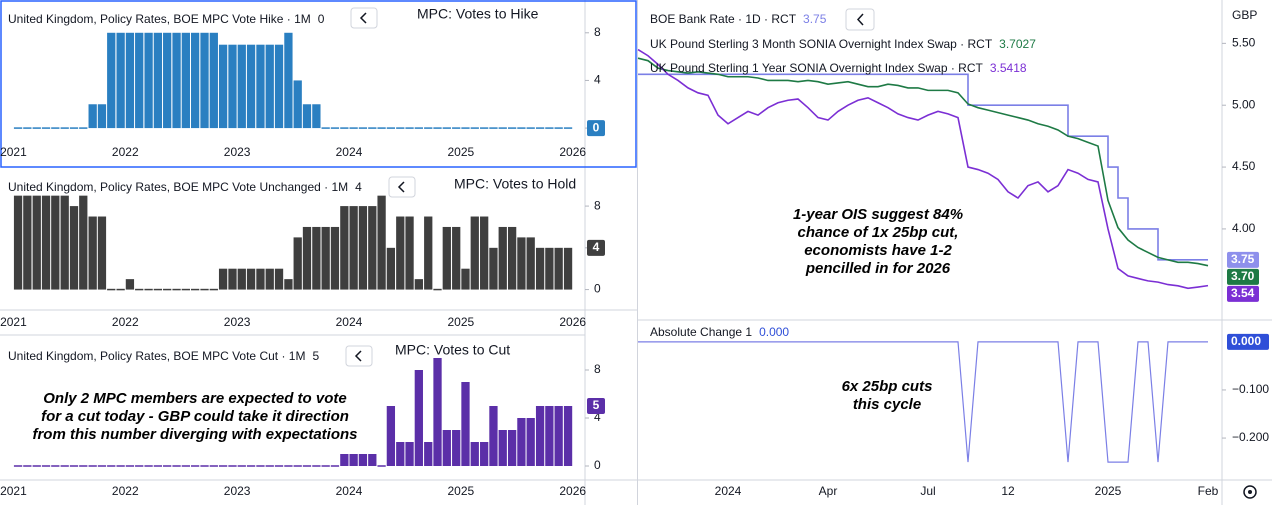  What do you see at coordinates (1250, 492) in the screenshot?
I see `settings-button` at bounding box center [1250, 492].